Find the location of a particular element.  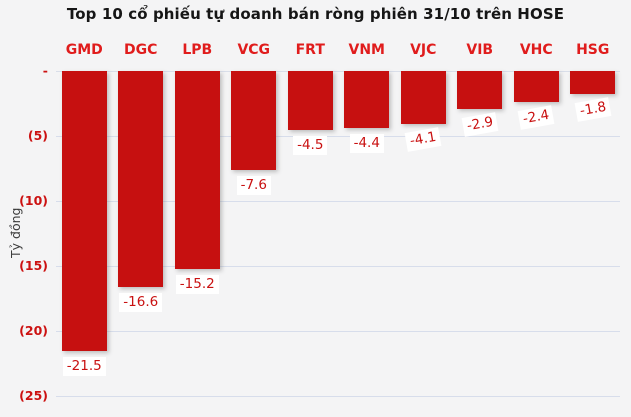

value-label-text: -21.5 is located at coordinates (84, 366).